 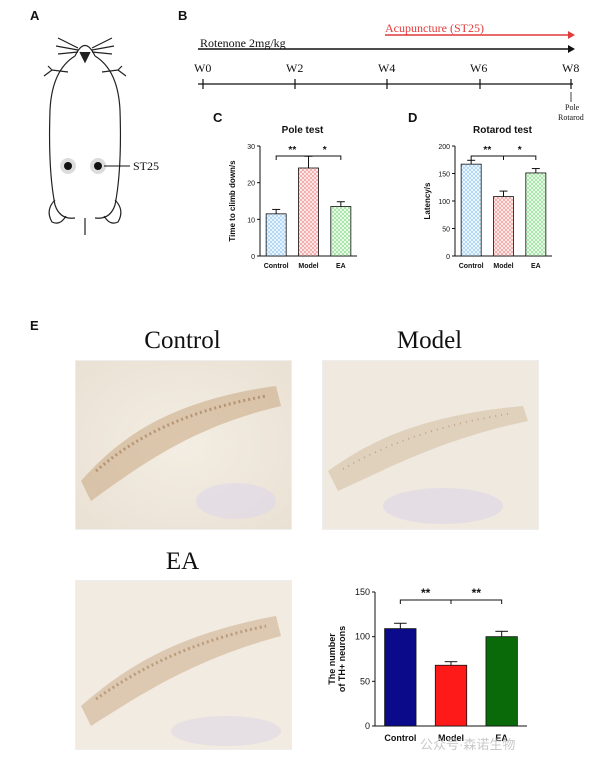 I want to click on rat-illustration, so click(x=86, y=136).